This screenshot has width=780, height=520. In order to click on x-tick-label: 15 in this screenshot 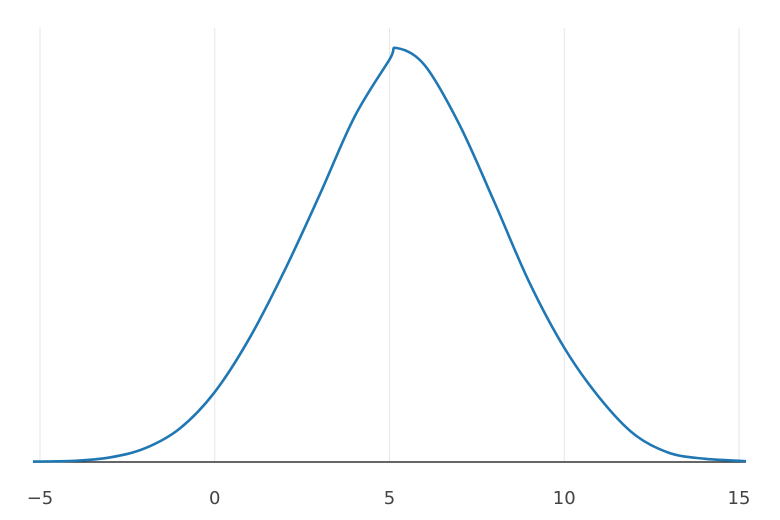, I will do `click(739, 498)`.